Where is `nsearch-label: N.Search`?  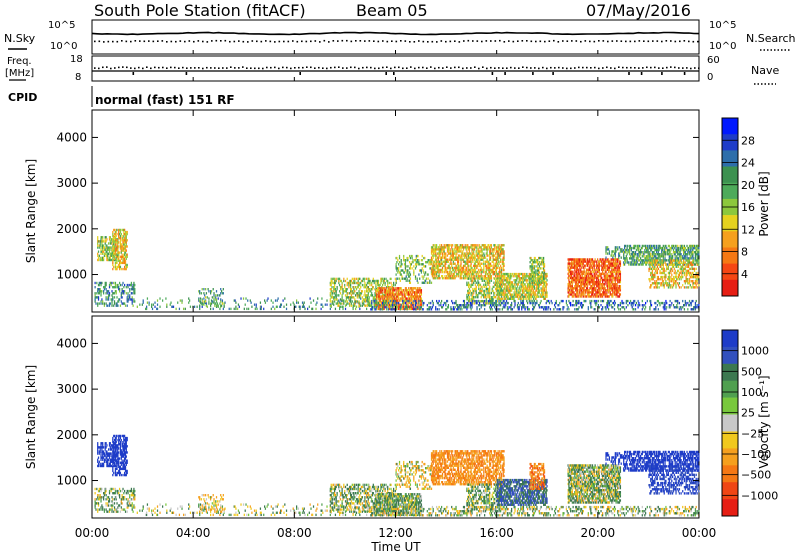 nsearch-label: N.Search is located at coordinates (771, 38).